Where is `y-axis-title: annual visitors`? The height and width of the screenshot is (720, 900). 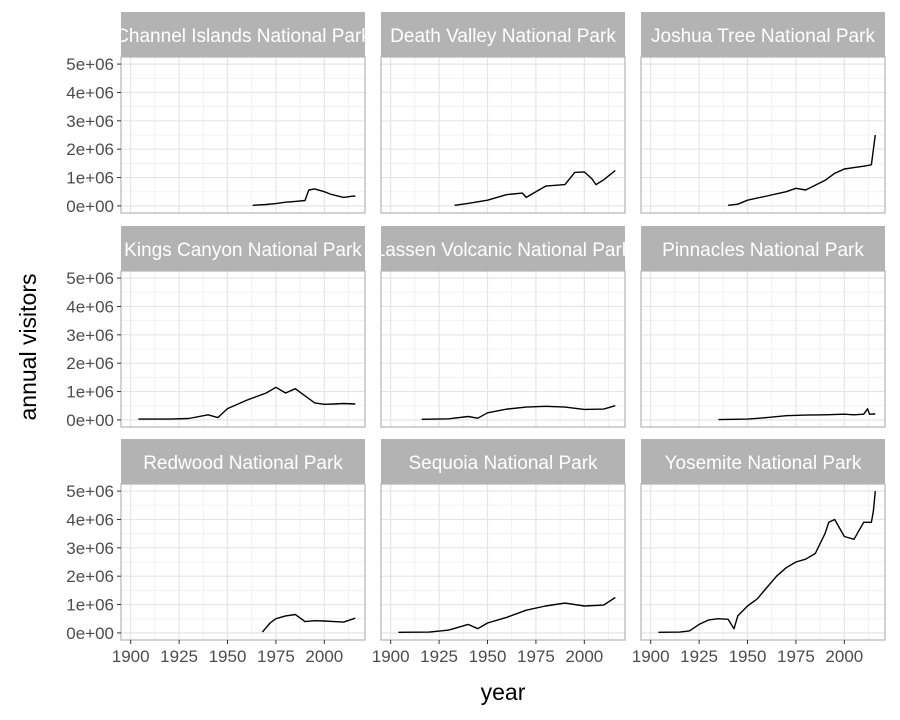 y-axis-title: annual visitors is located at coordinates (28, 346).